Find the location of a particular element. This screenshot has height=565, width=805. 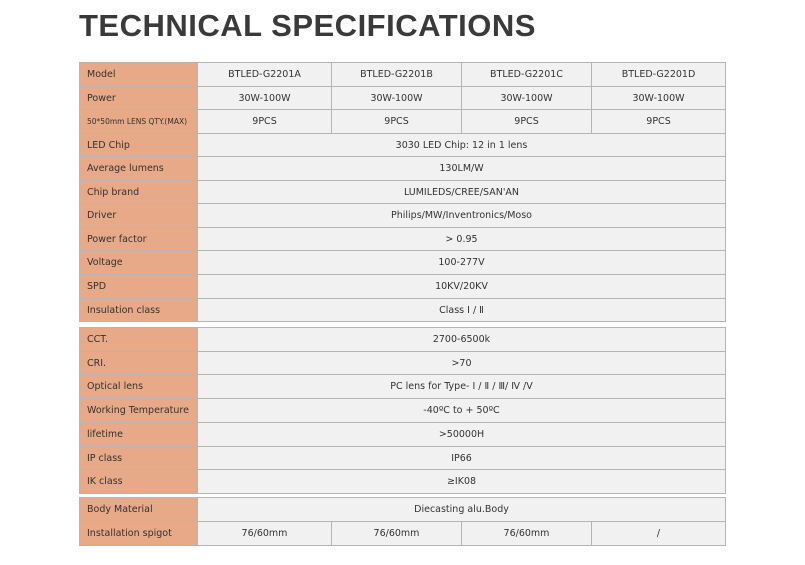

row-label: CCT. is located at coordinates (138, 339).